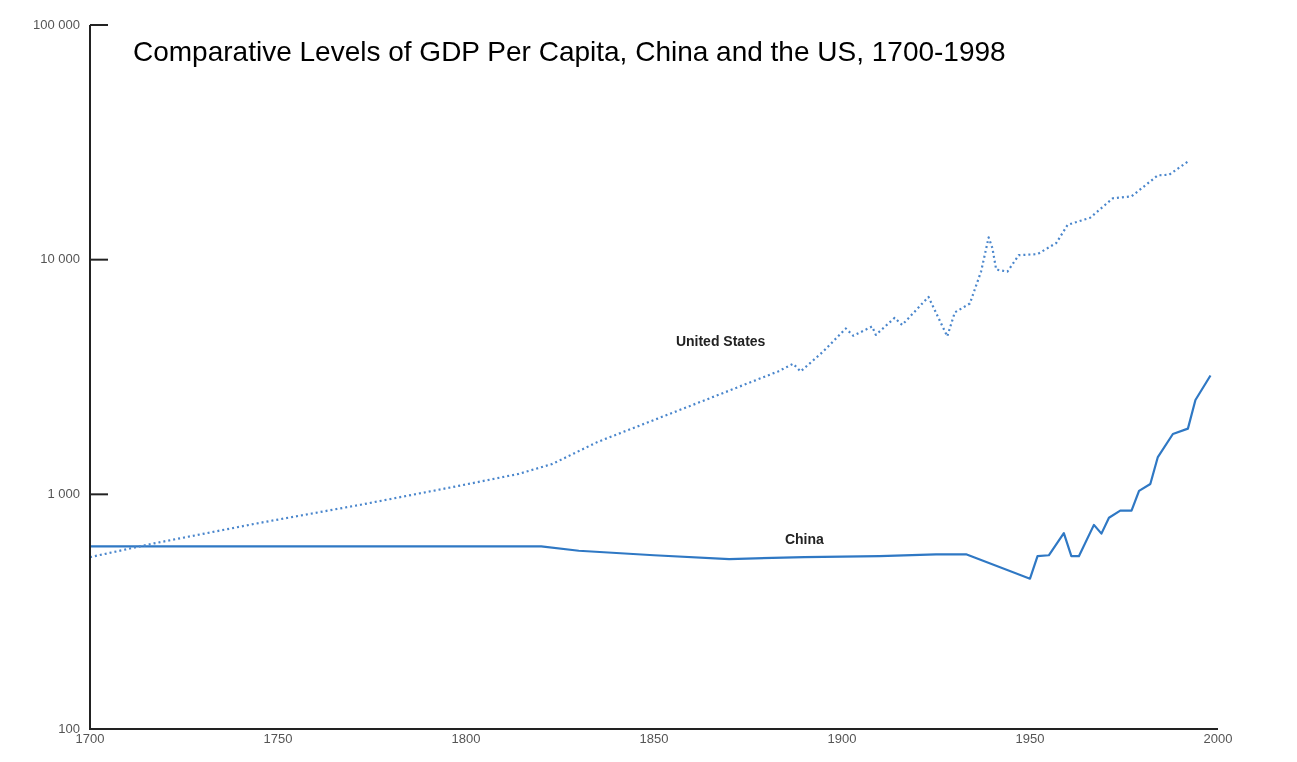 Image resolution: width=1297 pixels, height=762 pixels. Describe the element at coordinates (1218, 739) in the screenshot. I see `x-tick-label: 2000` at that location.